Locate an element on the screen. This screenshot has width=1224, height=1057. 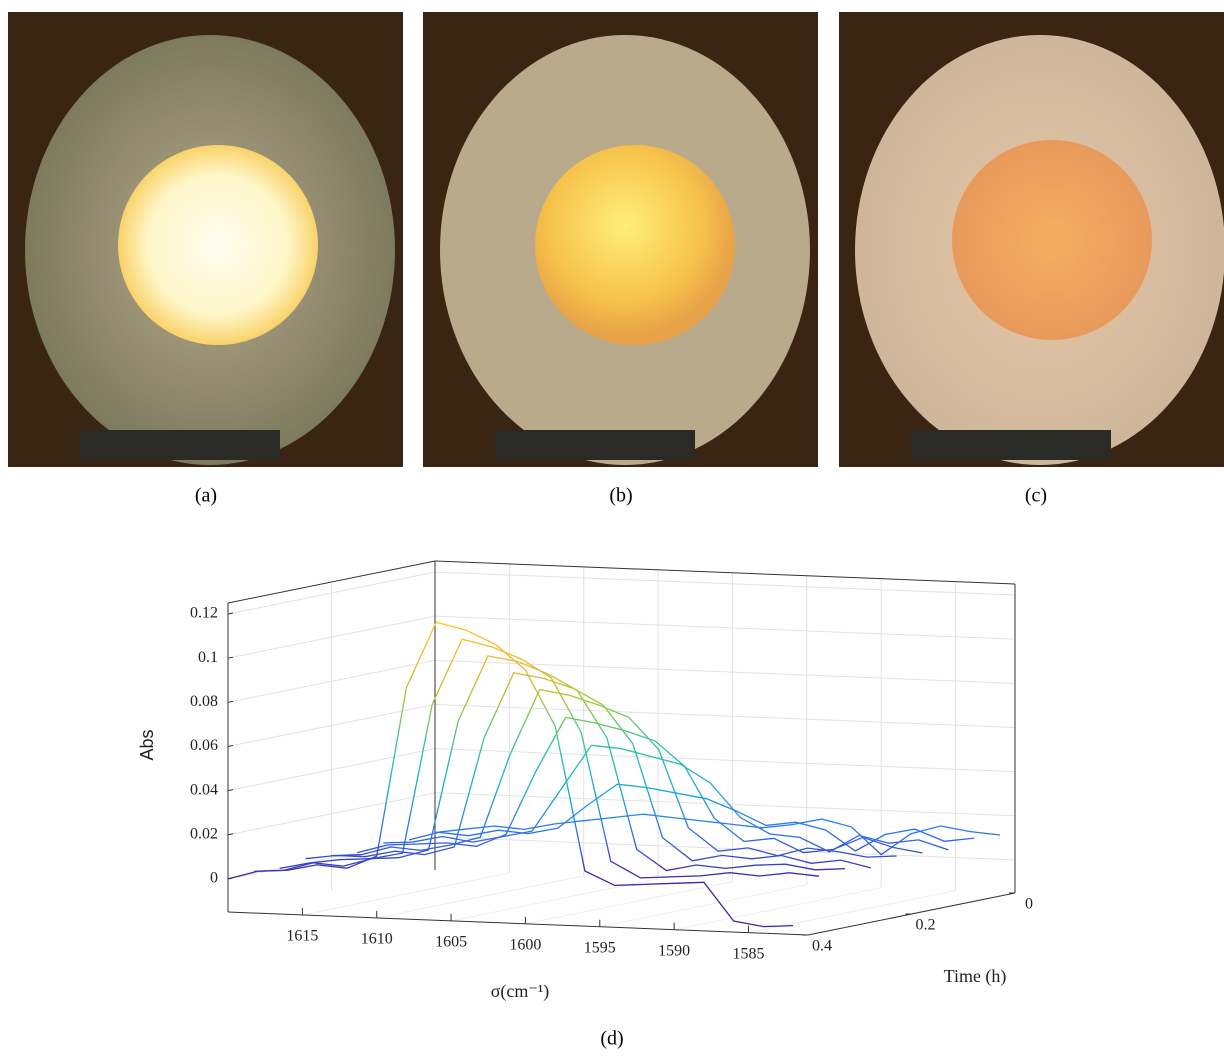
caption: (c) is located at coordinates (1036, 496).